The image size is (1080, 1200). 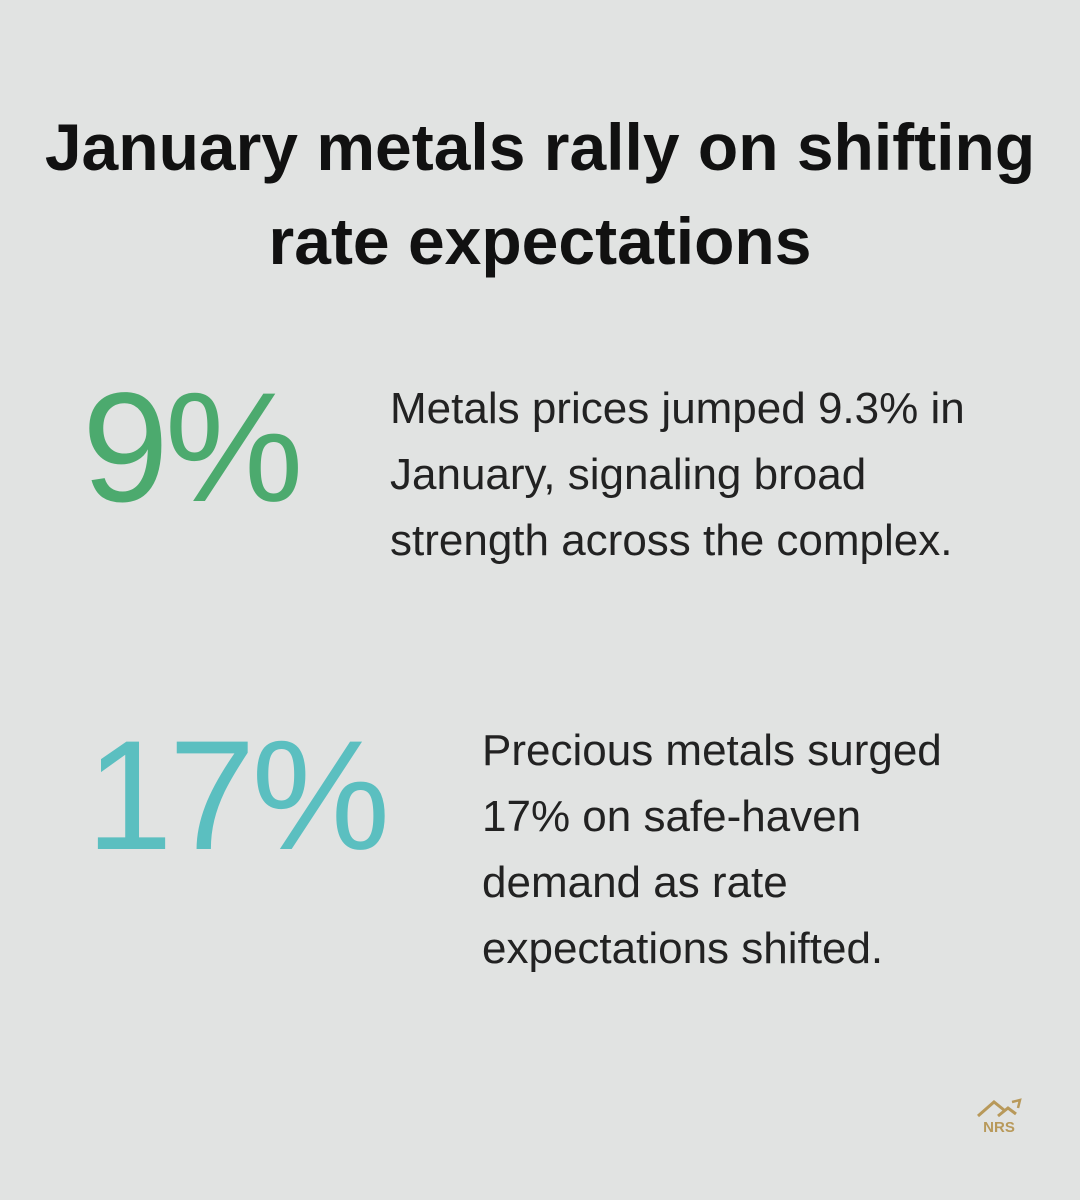 I want to click on logo-icon, so click(x=997, y=1109).